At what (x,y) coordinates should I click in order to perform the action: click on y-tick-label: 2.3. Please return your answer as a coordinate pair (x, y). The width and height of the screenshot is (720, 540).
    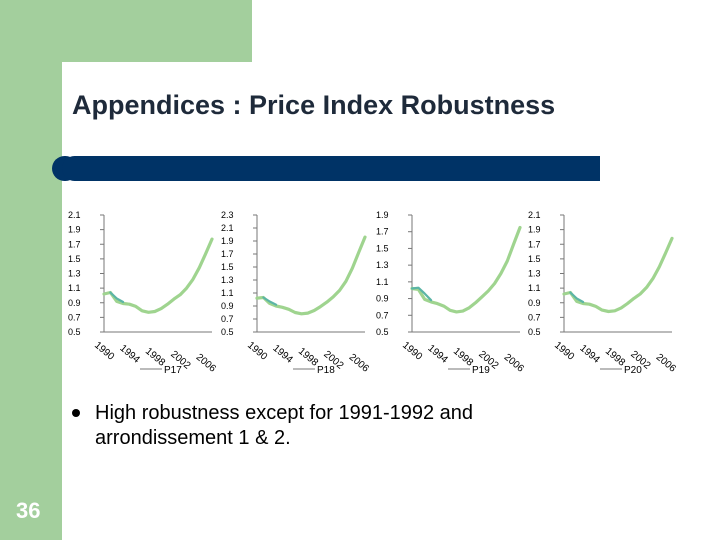
    Looking at the image, I should click on (227, 215).